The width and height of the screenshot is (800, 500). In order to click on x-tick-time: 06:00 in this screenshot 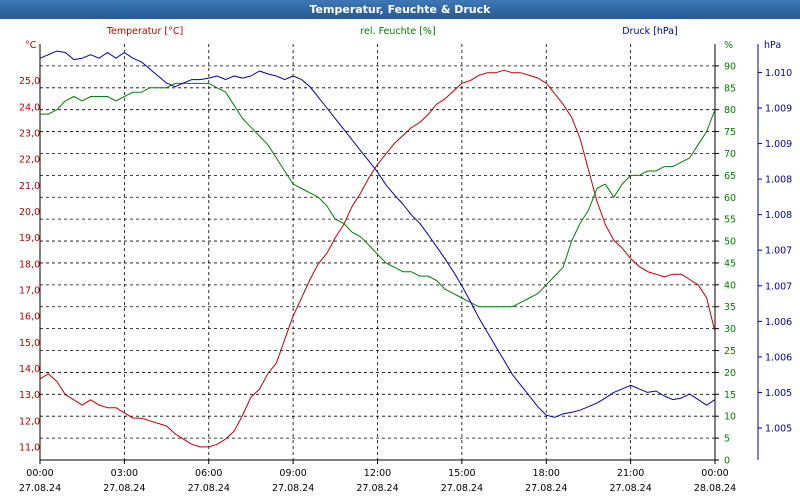, I will do `click(208, 473)`.